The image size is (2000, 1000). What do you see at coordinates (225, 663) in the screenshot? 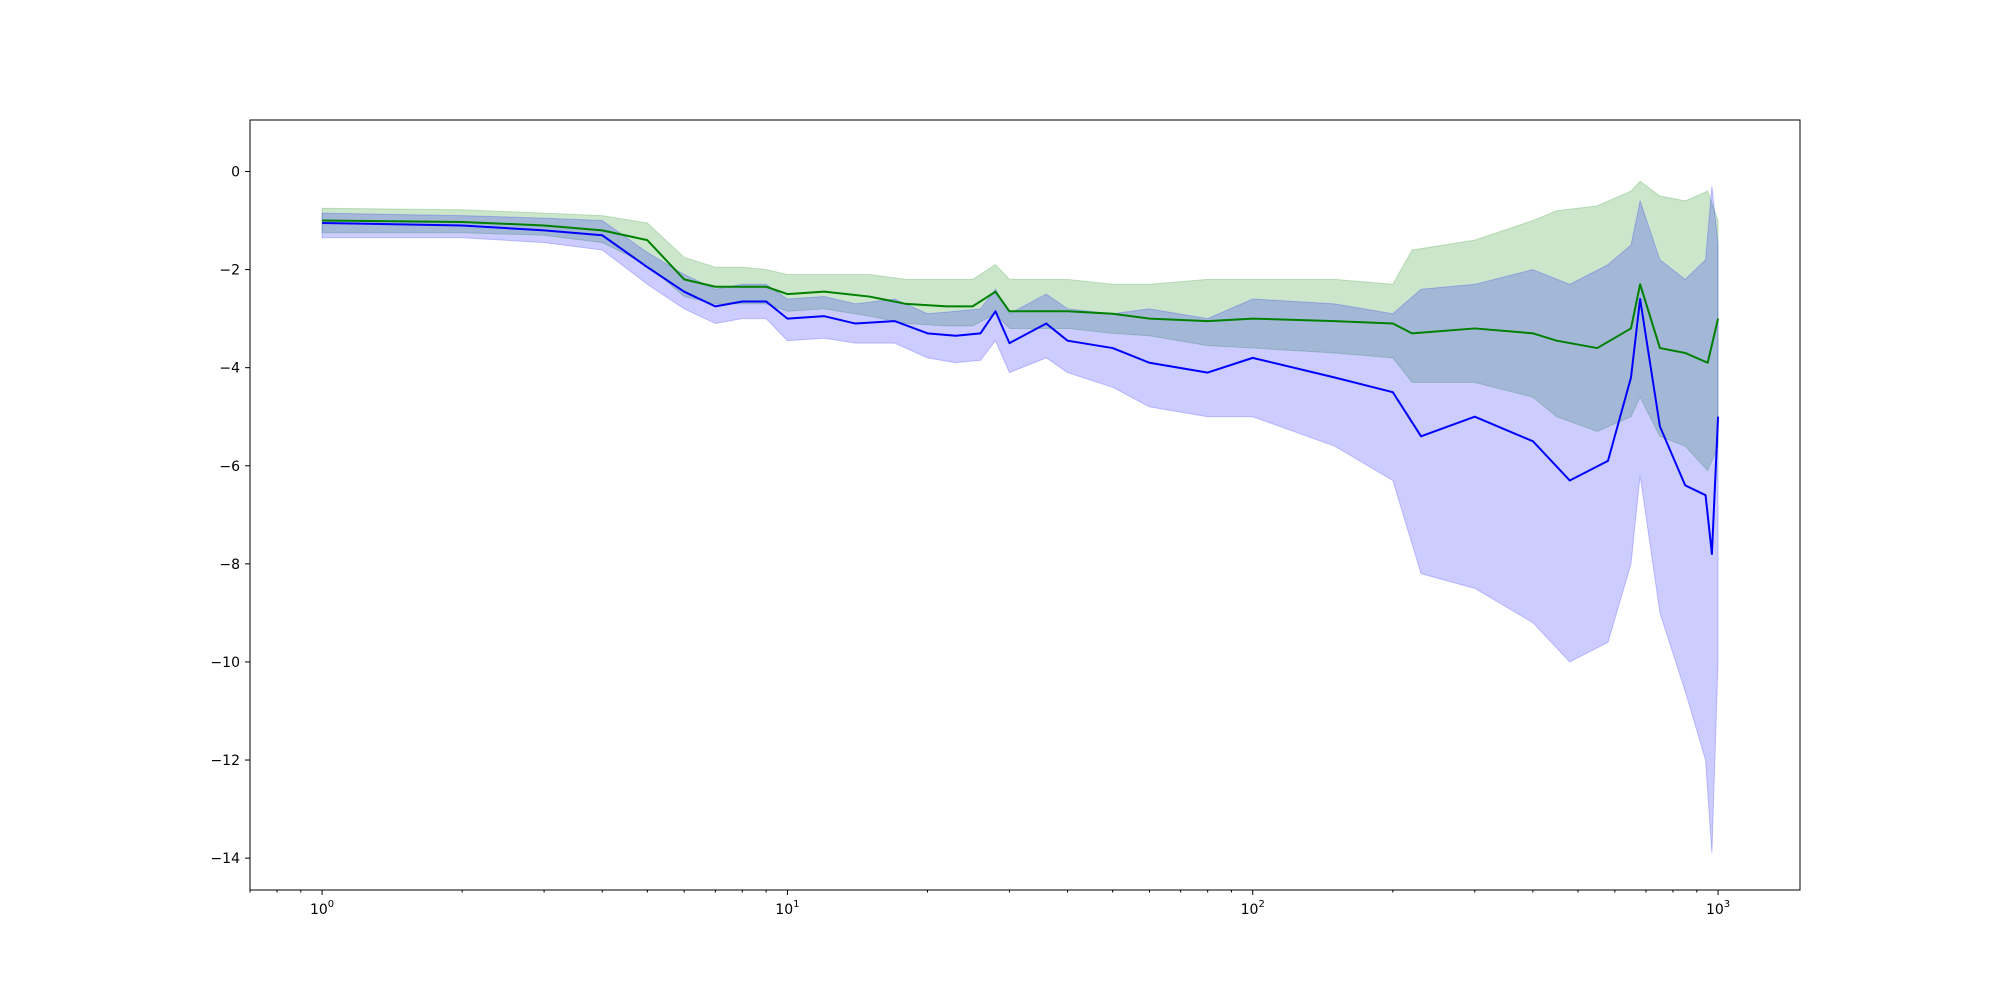
I see `y-tick-label: −10` at bounding box center [225, 663].